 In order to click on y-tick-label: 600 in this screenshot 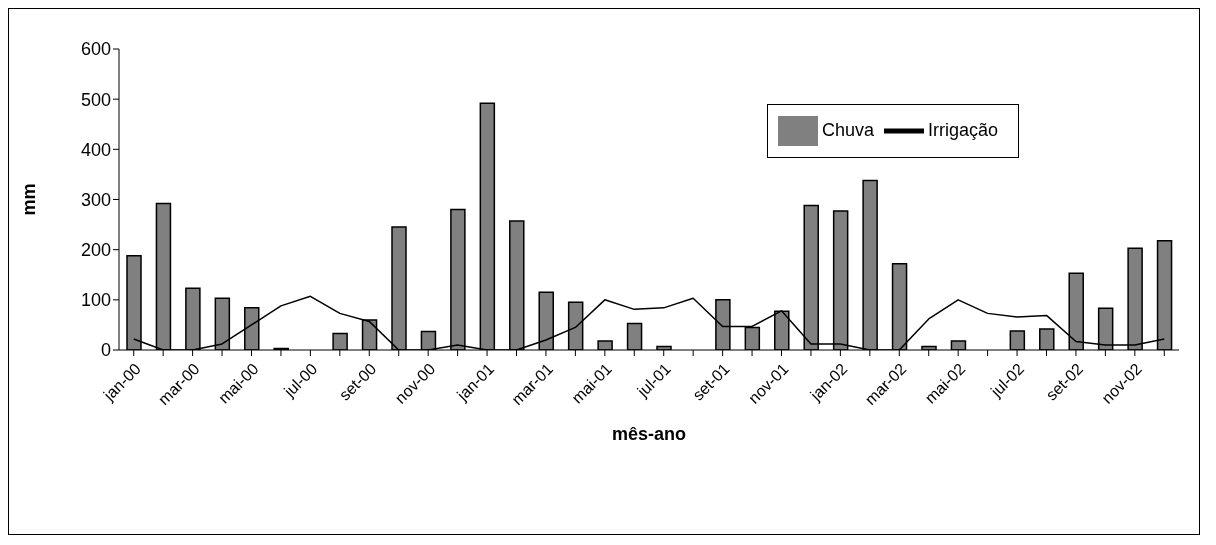, I will do `click(95, 49)`.